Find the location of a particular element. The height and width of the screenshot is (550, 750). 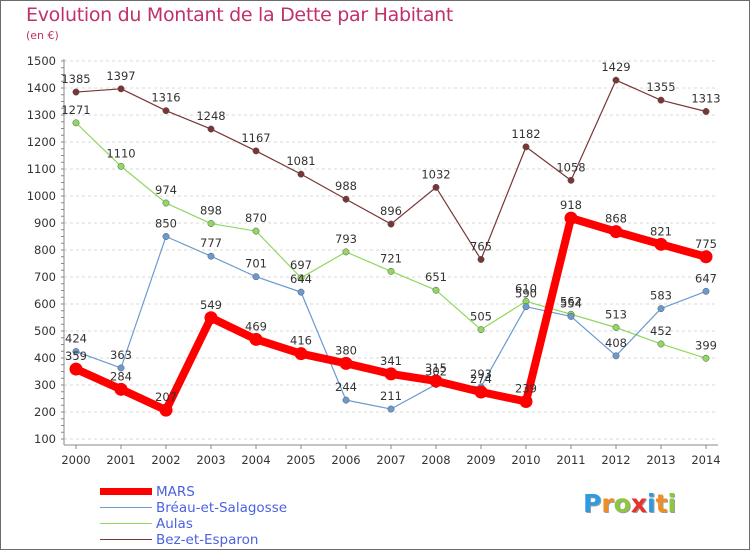

y-tick-label: 1500 is located at coordinates (41, 61).